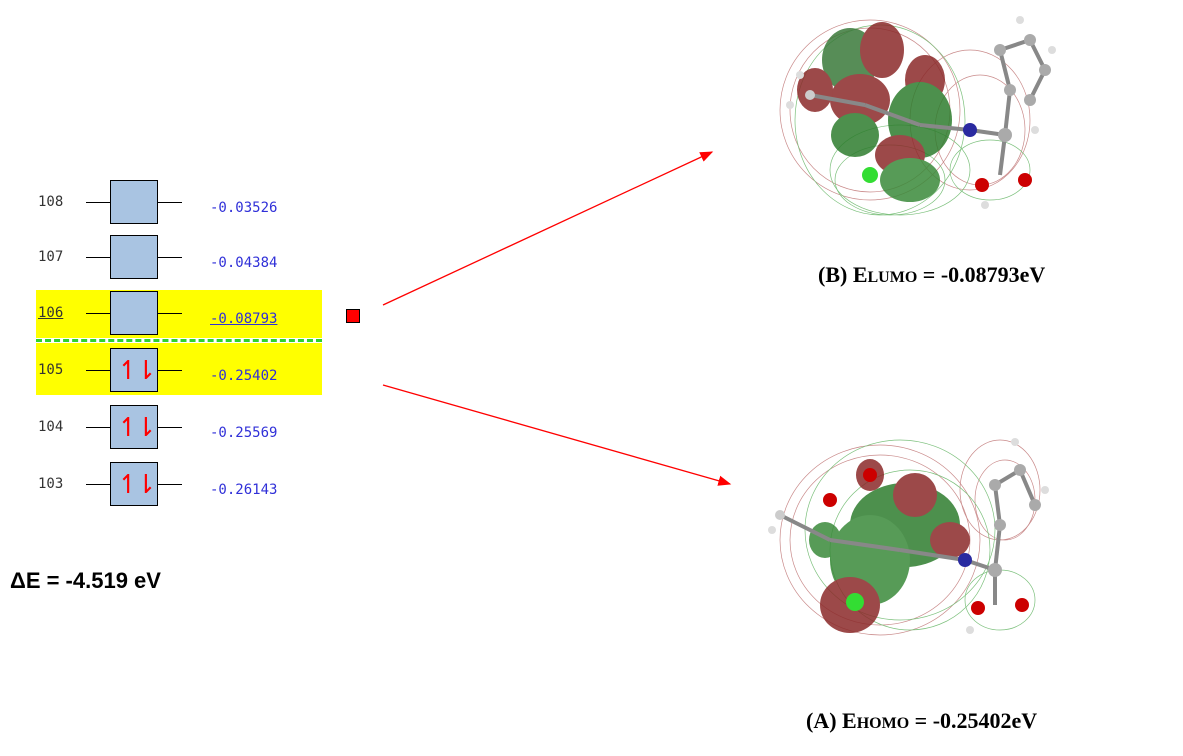 The height and width of the screenshot is (756, 1183). Describe the element at coordinates (165, 203) in the screenshot. I see `mo-level-108: 108 -0.03526` at that location.